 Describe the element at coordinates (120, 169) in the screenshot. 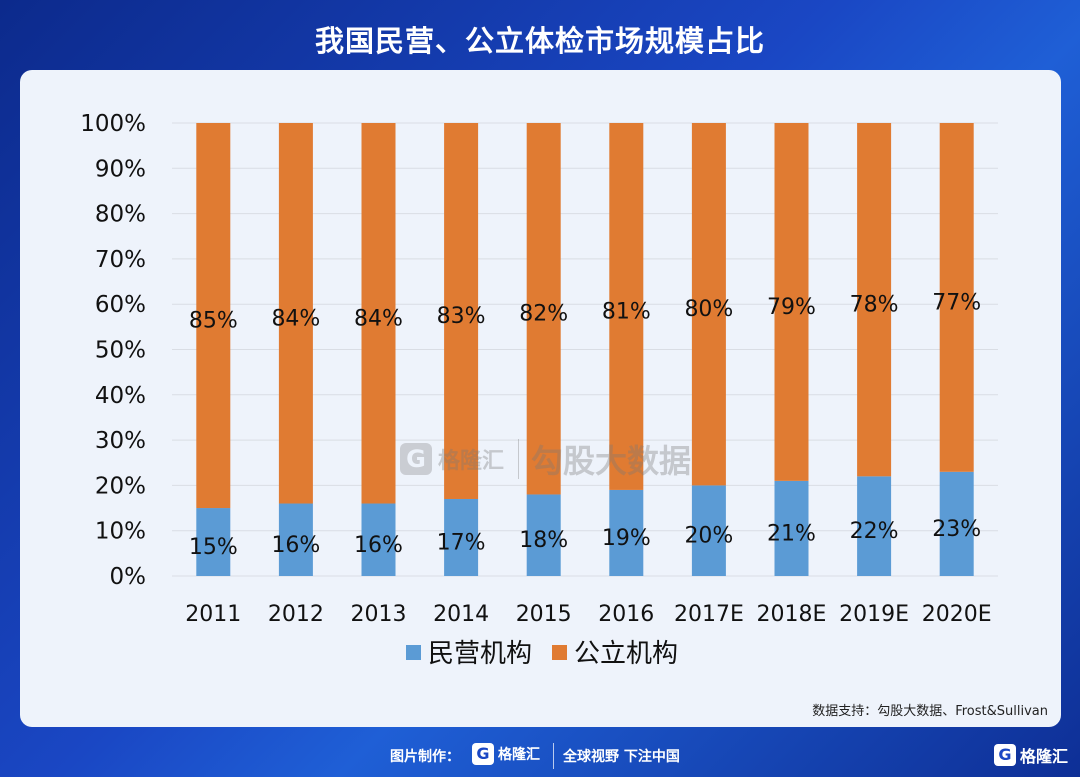

I see `y-tick-label: 90%` at that location.